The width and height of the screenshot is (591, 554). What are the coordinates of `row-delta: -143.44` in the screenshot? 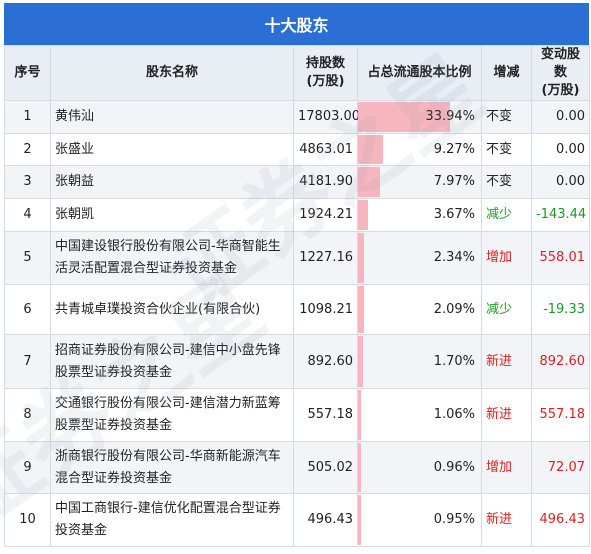 It's located at (560, 215).